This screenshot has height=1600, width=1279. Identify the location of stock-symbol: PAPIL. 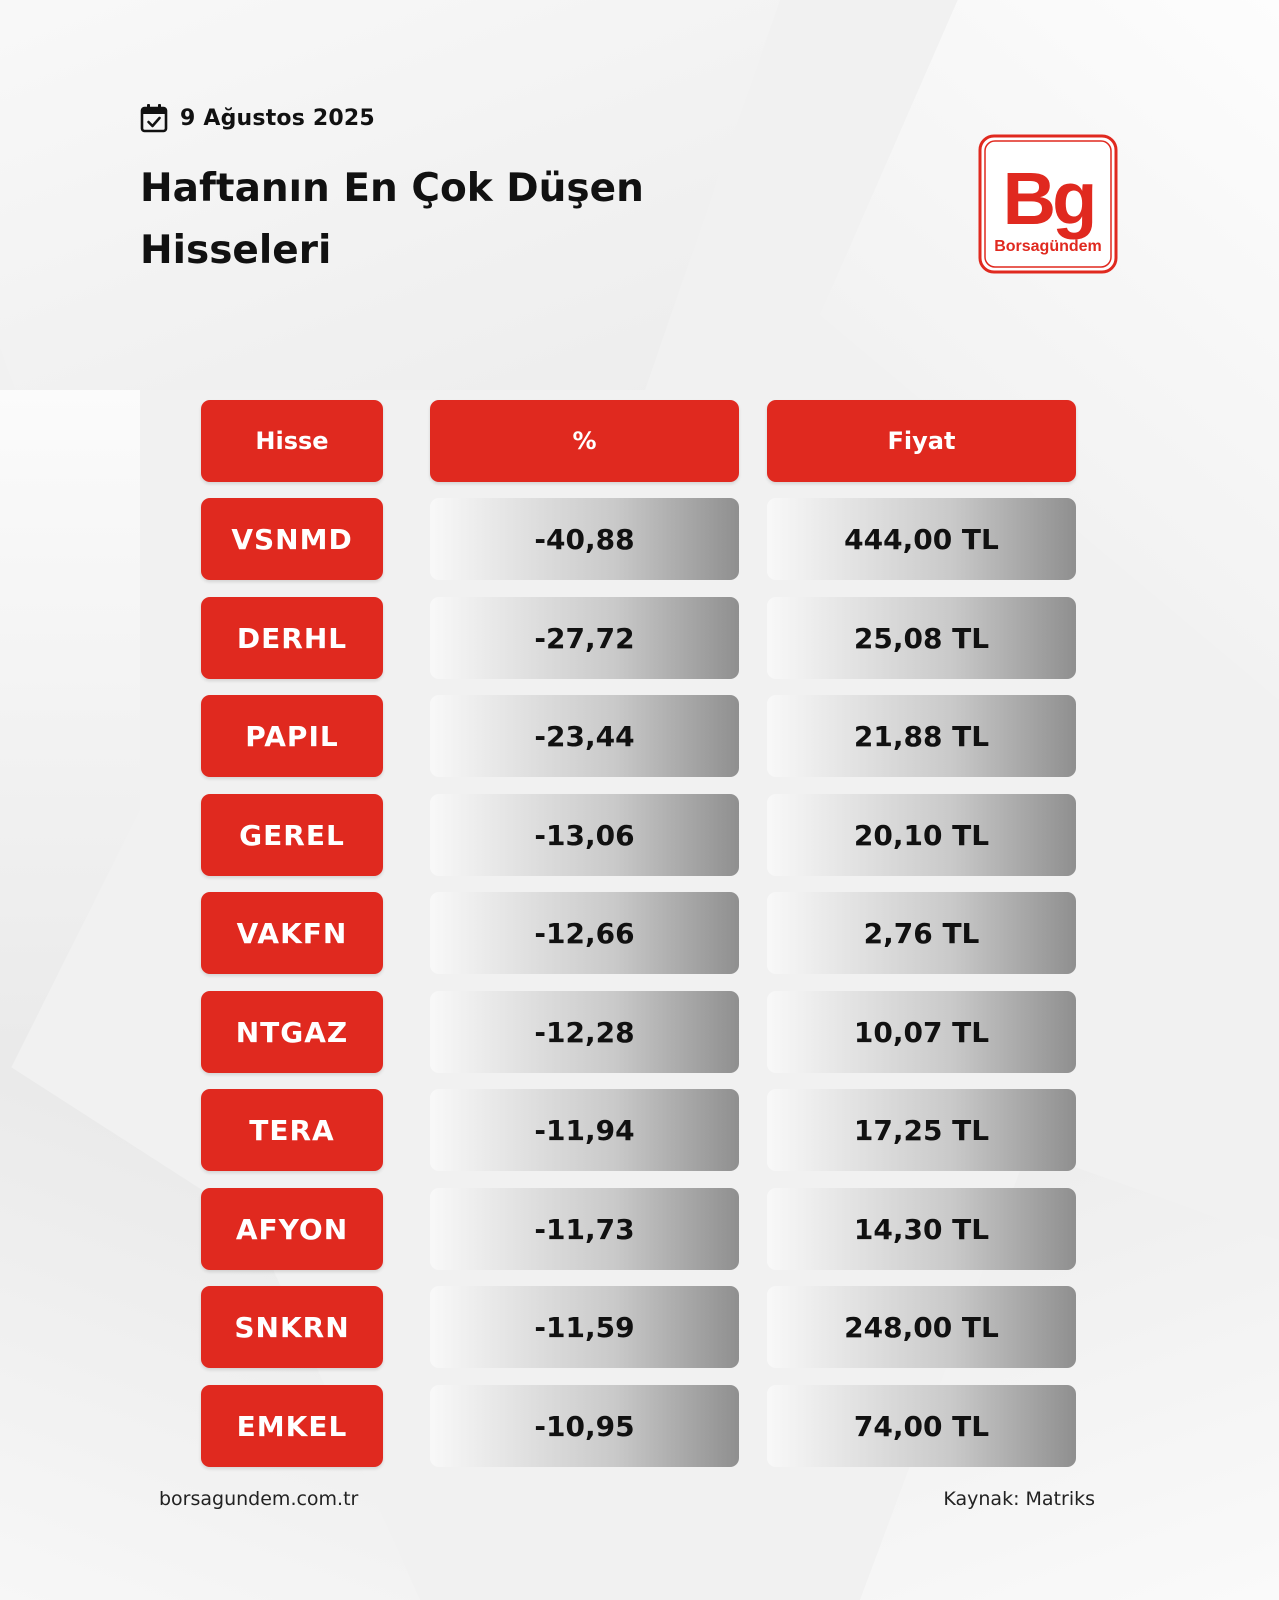
(292, 736).